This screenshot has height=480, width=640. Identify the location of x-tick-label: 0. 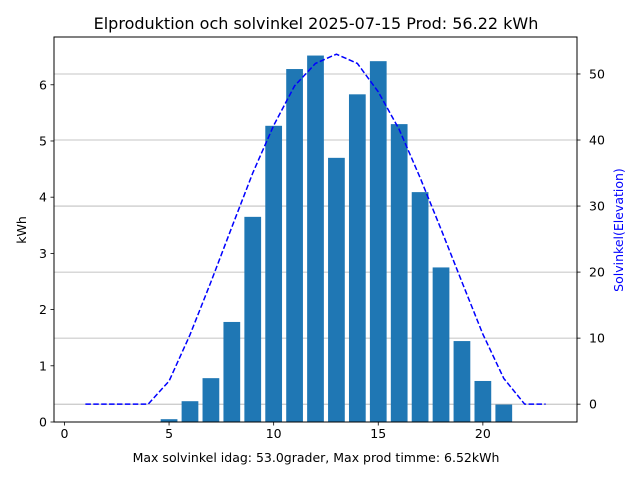
(64, 433).